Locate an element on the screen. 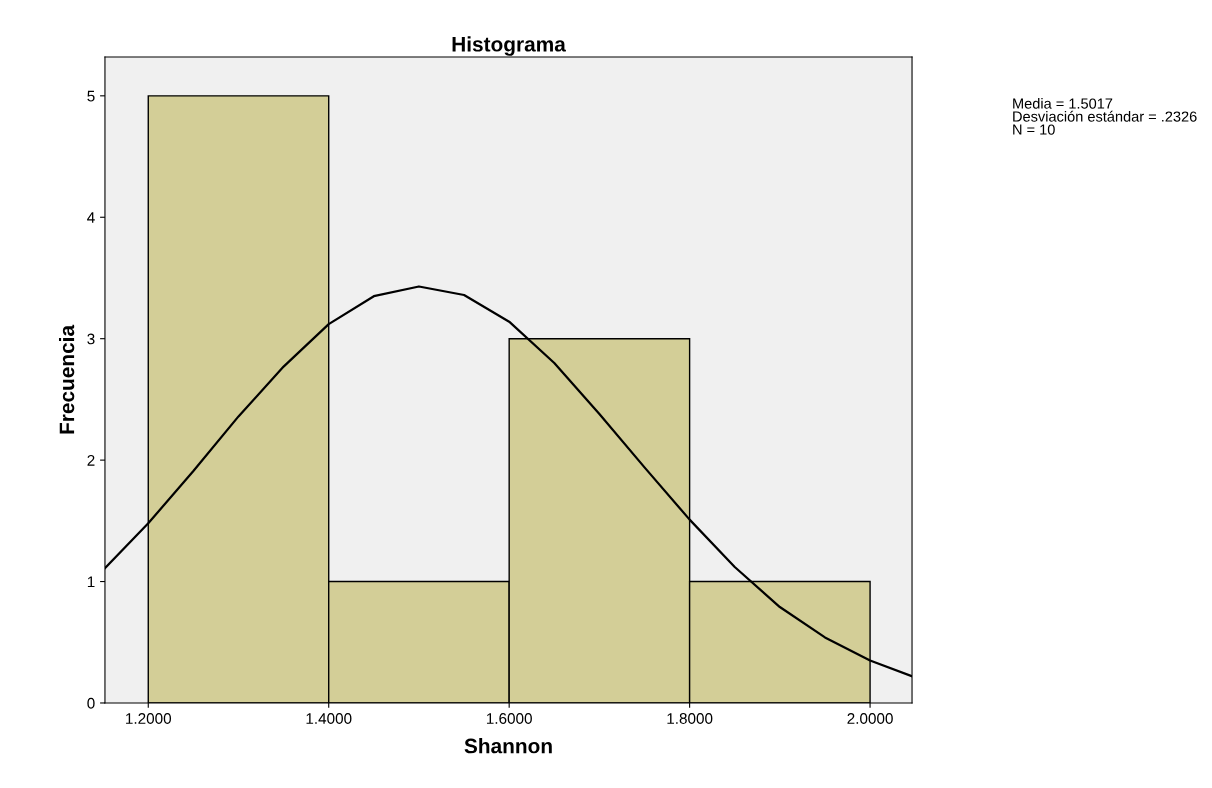 The image size is (1212, 788). text: N = 10 is located at coordinates (1034, 129).